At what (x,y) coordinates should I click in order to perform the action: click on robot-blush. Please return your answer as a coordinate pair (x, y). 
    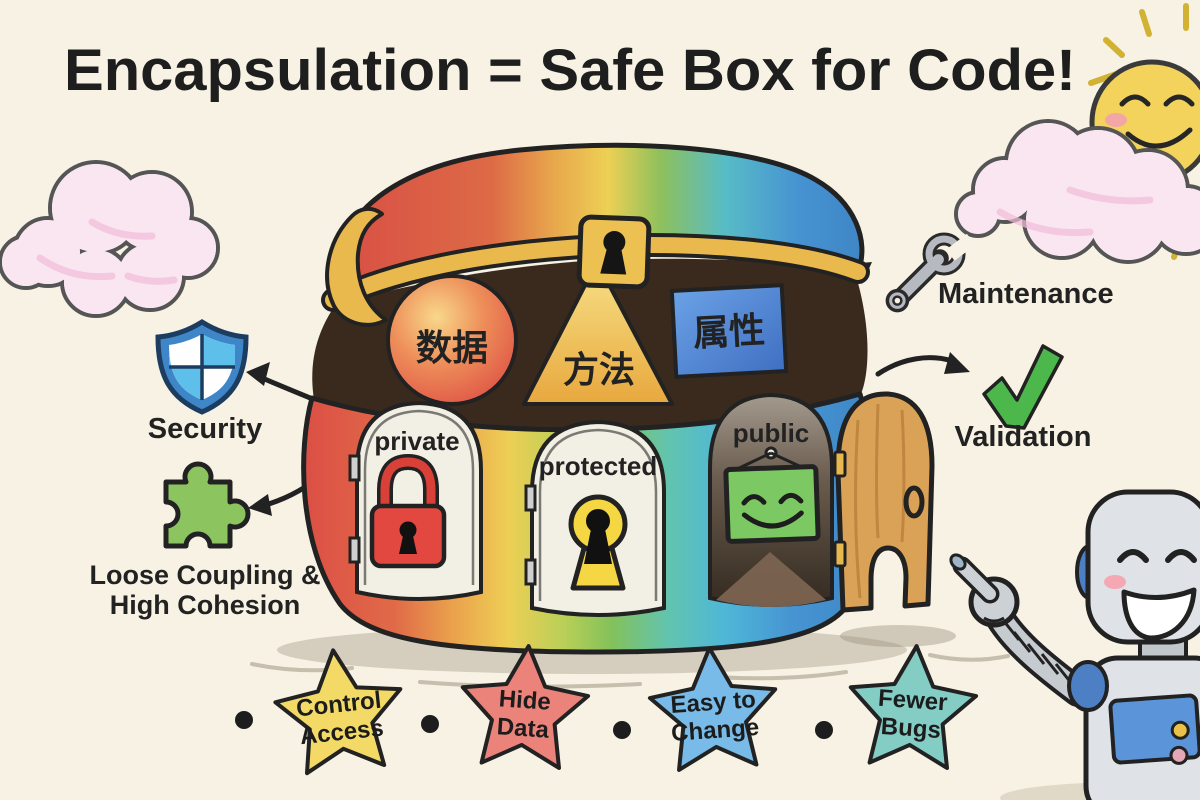
    Looking at the image, I should click on (1115, 582).